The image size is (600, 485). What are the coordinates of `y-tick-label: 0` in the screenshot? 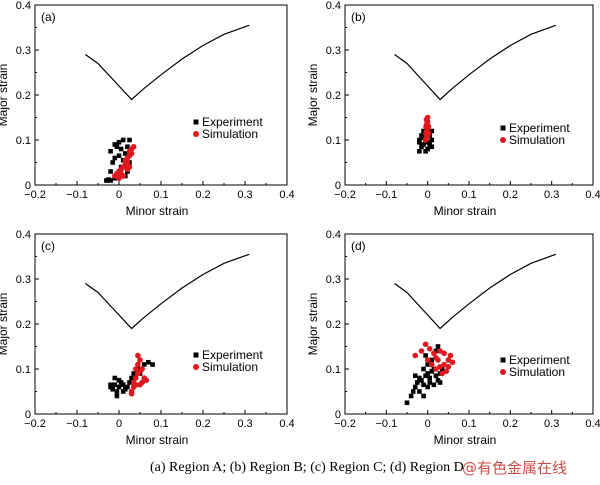 It's located at (28, 186).